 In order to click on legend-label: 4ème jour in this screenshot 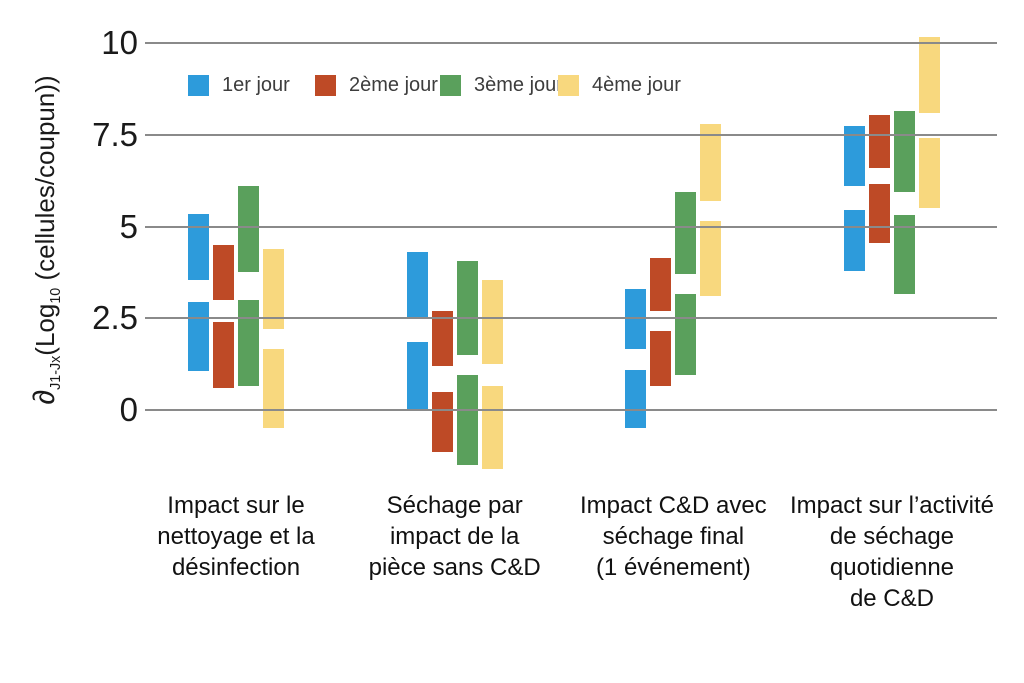, I will do `click(636, 85)`.